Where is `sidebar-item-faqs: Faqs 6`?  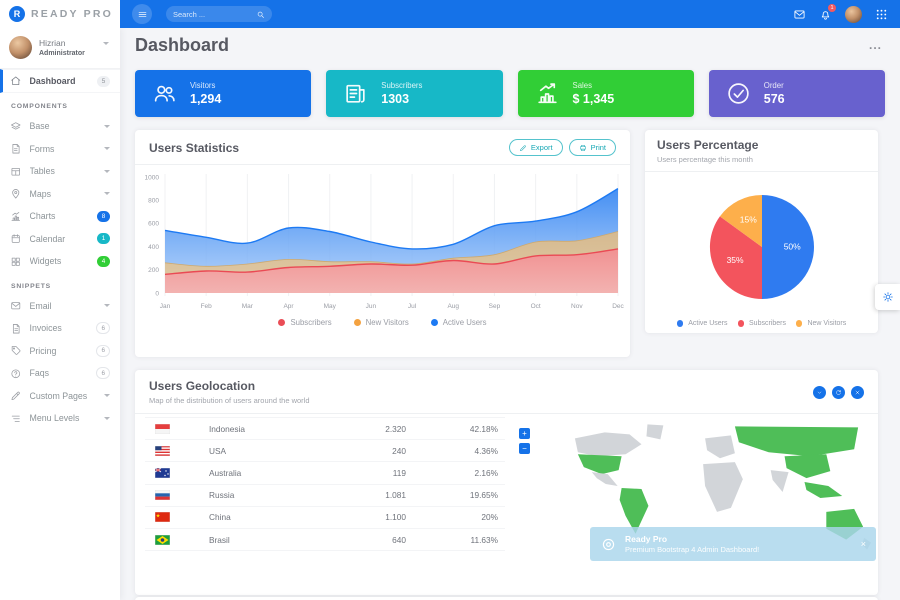 sidebar-item-faqs: Faqs 6 is located at coordinates (60, 373).